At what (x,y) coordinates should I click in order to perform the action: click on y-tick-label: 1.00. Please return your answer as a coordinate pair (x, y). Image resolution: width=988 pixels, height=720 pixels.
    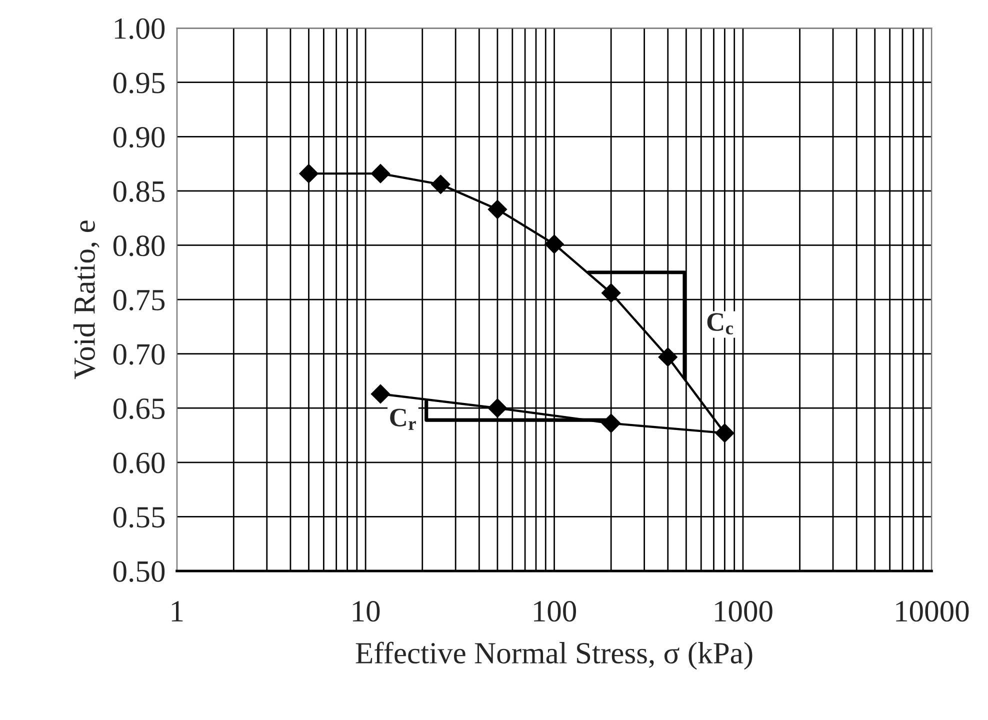
    Looking at the image, I should click on (139, 29).